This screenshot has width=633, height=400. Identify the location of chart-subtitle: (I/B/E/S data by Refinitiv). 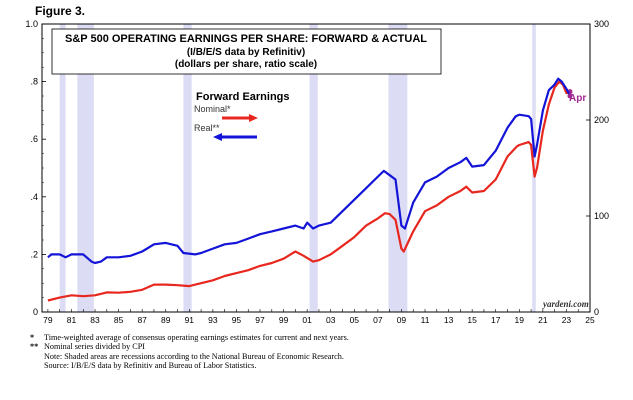
(246, 52).